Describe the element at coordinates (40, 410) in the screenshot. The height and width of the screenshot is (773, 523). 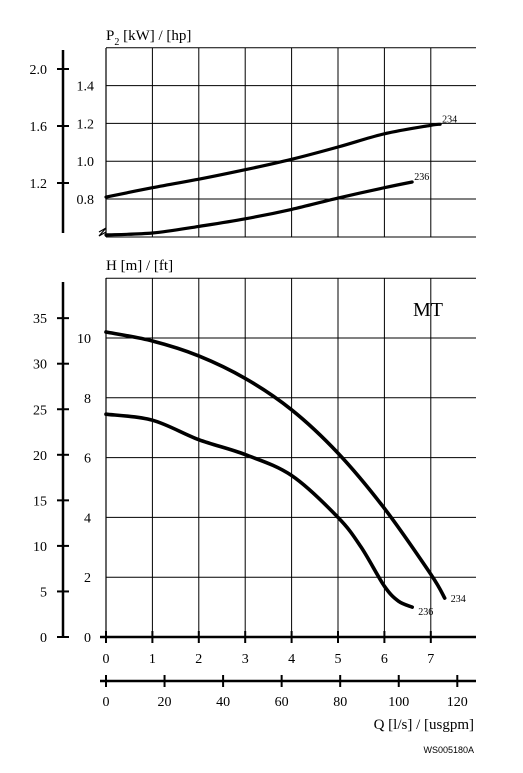
I see `head-ft-tick-label: 25` at that location.